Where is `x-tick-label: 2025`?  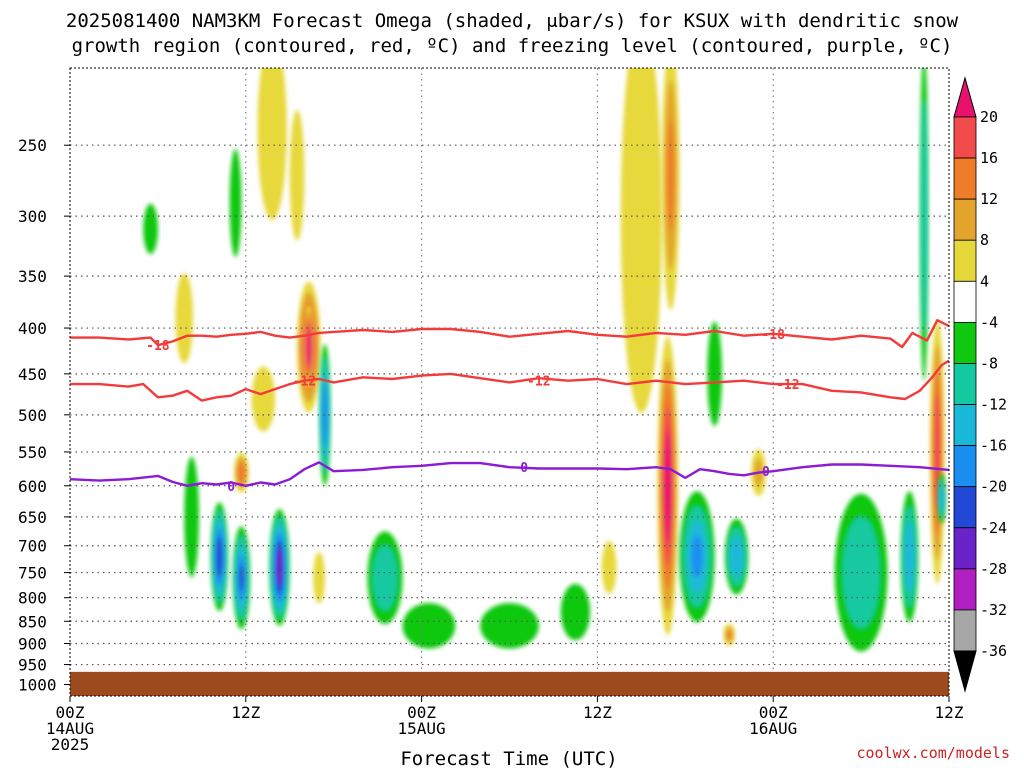
x-tick-label: 2025 is located at coordinates (70, 744).